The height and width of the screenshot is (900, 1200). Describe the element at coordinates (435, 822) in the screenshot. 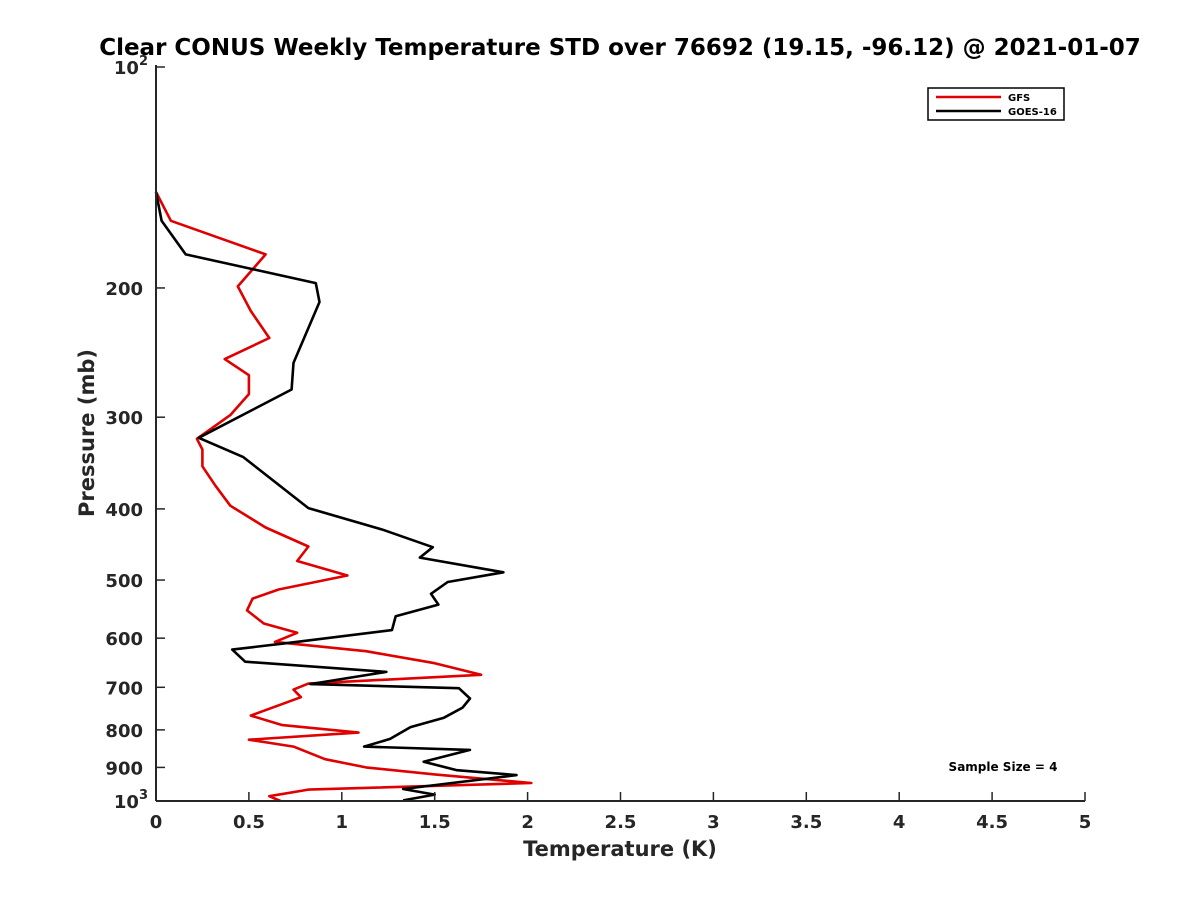

I see `x-tick-label: 1.5` at that location.